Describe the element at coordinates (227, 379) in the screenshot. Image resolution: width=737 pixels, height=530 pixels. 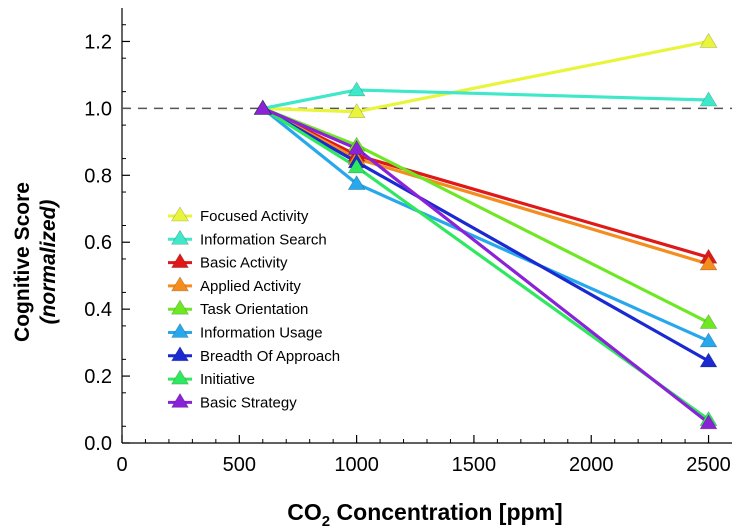
I see `legend-label: Initiative` at that location.